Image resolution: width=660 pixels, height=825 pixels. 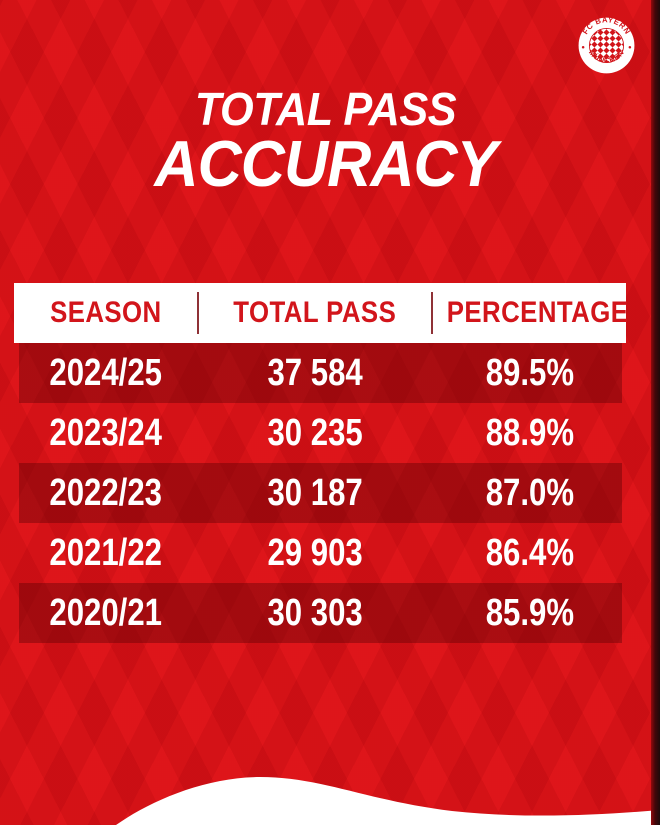 What do you see at coordinates (529, 552) in the screenshot?
I see `percentage-cell: 86.4%` at bounding box center [529, 552].